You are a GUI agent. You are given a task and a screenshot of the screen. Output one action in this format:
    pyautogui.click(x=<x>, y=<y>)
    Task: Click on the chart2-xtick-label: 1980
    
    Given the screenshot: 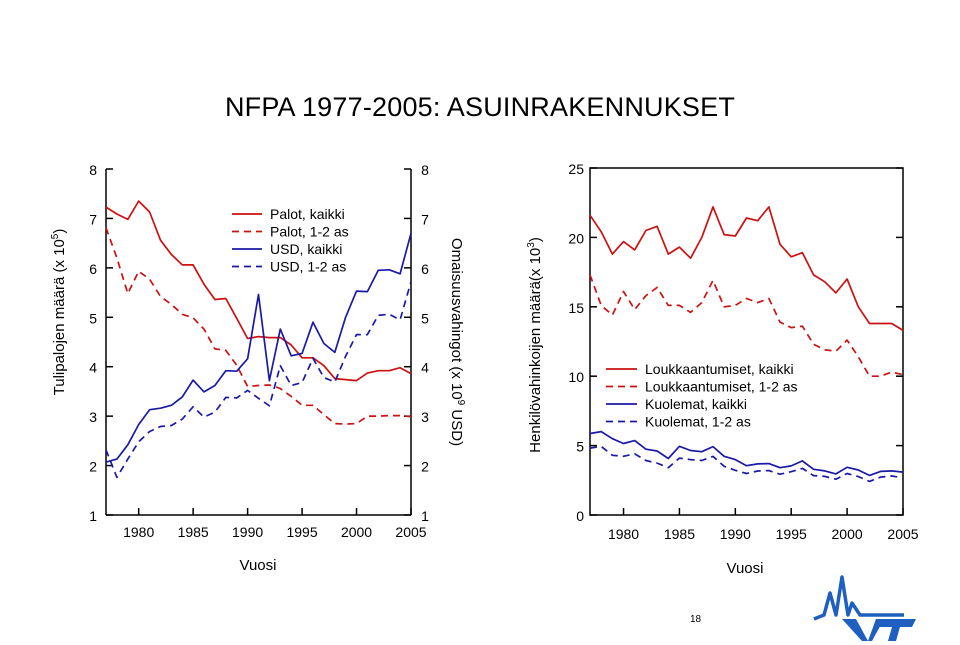 What is the action you would take?
    pyautogui.click(x=623, y=534)
    